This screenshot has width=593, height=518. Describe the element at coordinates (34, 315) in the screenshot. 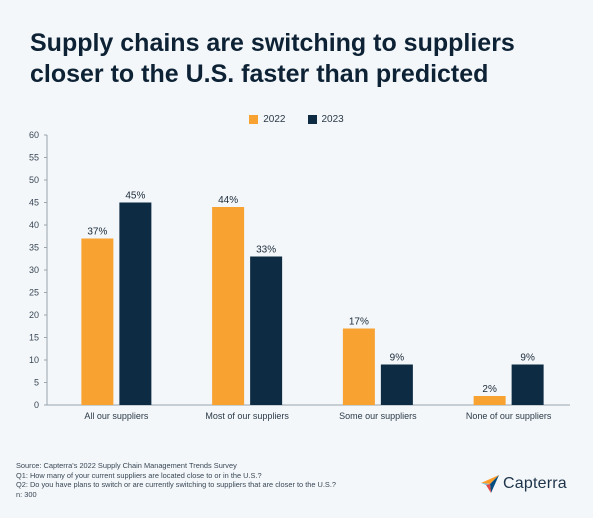

I see `y-tick-label: 20` at that location.